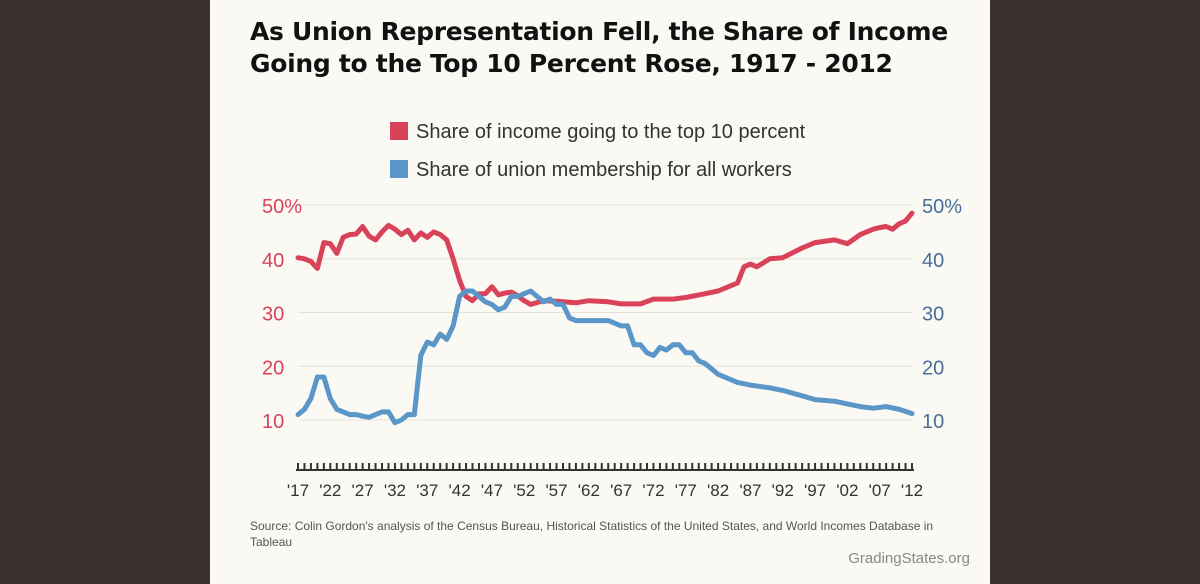  What do you see at coordinates (273, 261) in the screenshot?
I see `left-tick-label-40: 40` at bounding box center [273, 261].